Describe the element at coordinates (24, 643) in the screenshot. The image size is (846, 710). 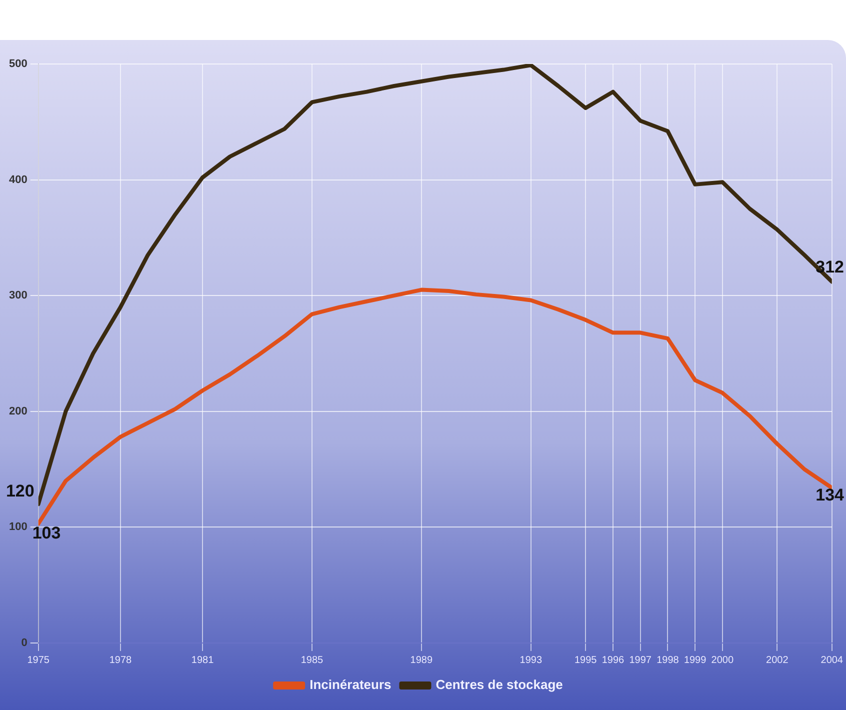
I see `y-tick-label: 0` at that location.